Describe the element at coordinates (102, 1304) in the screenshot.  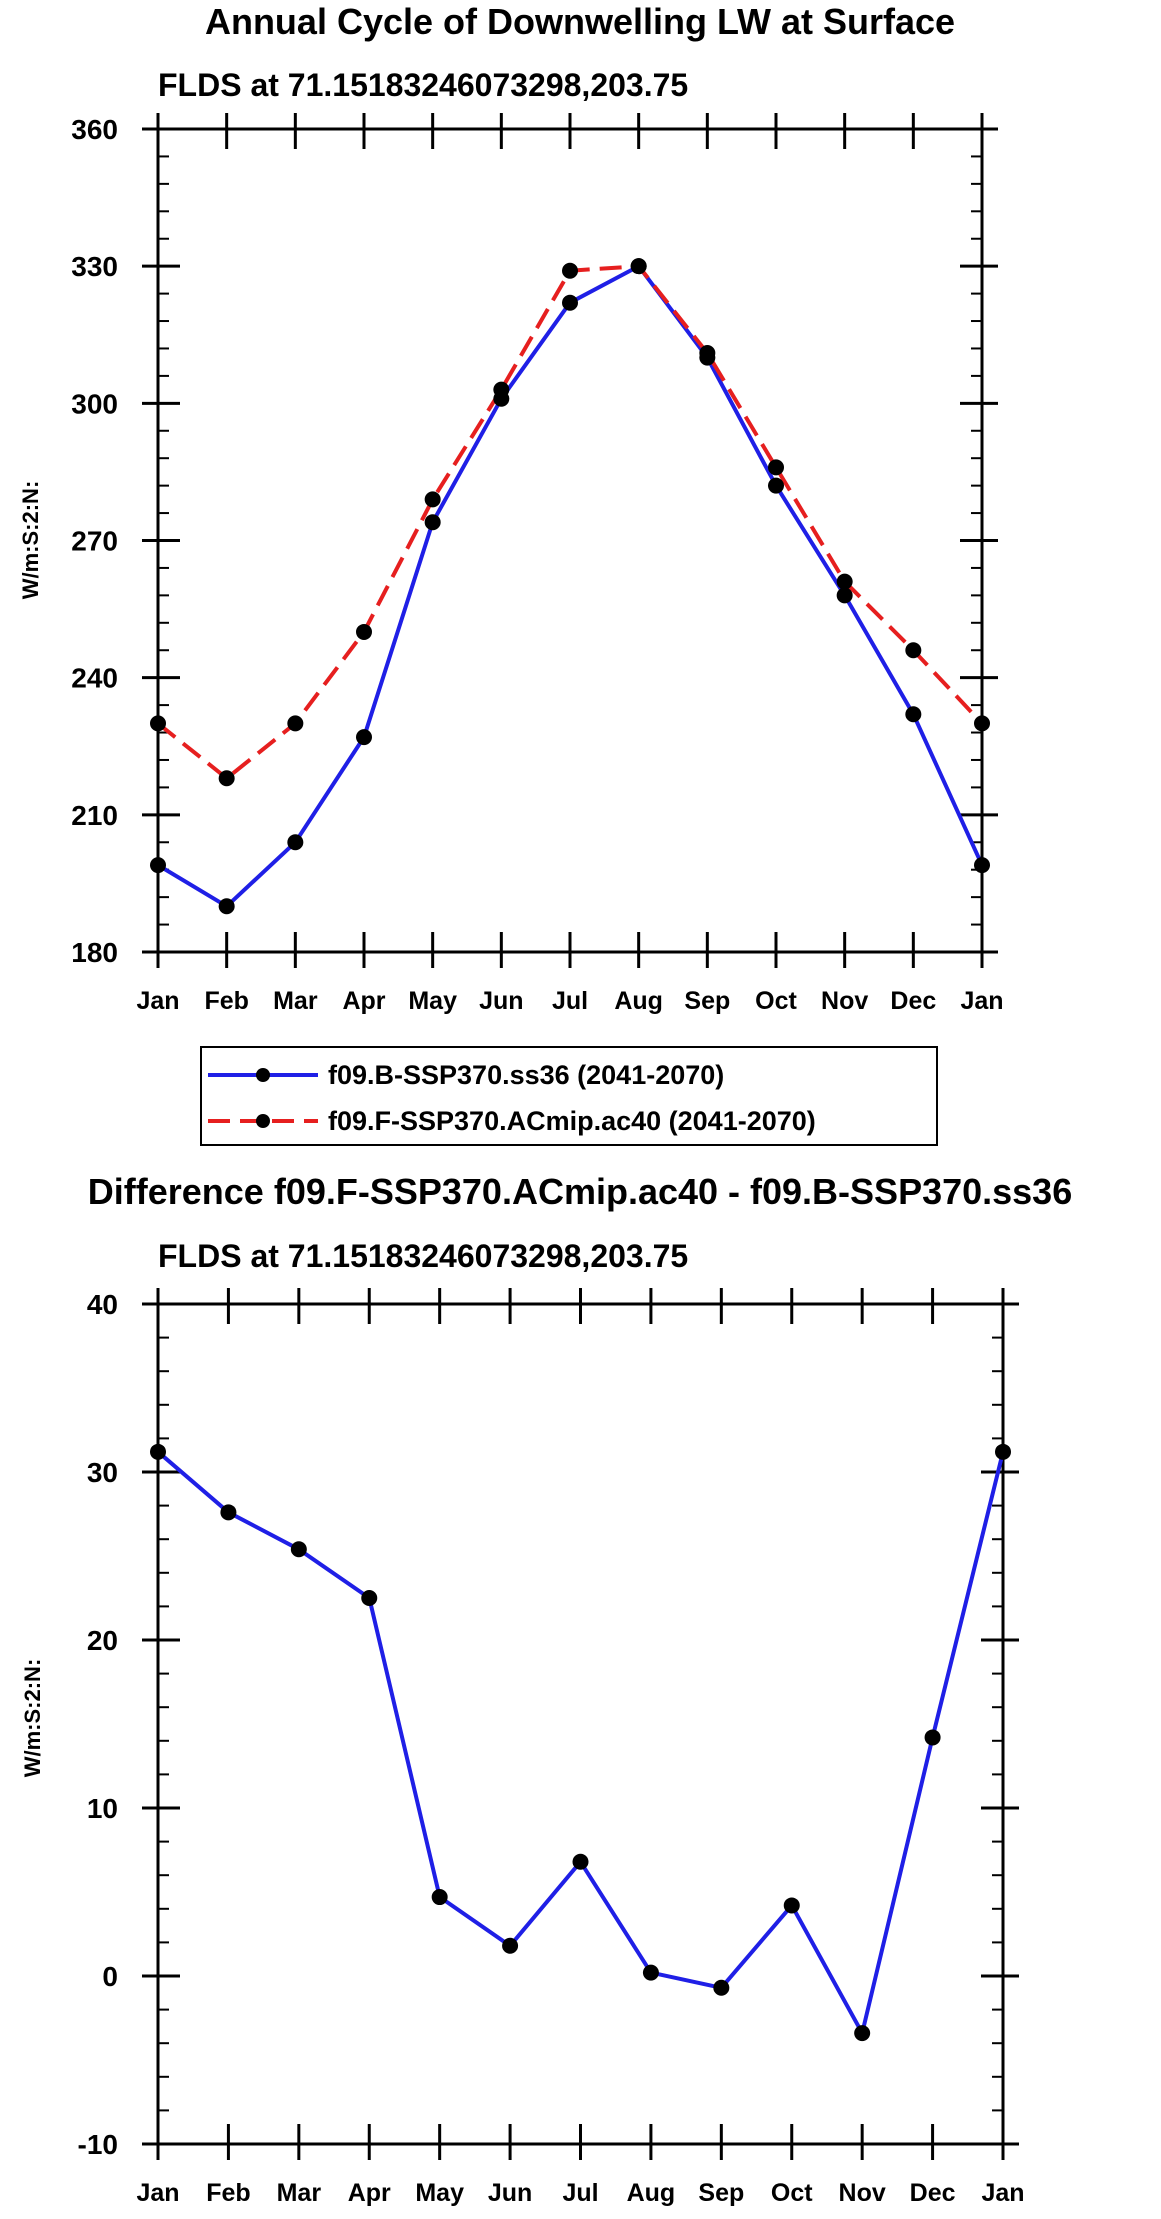
I see `y-tick-label: 40` at that location.